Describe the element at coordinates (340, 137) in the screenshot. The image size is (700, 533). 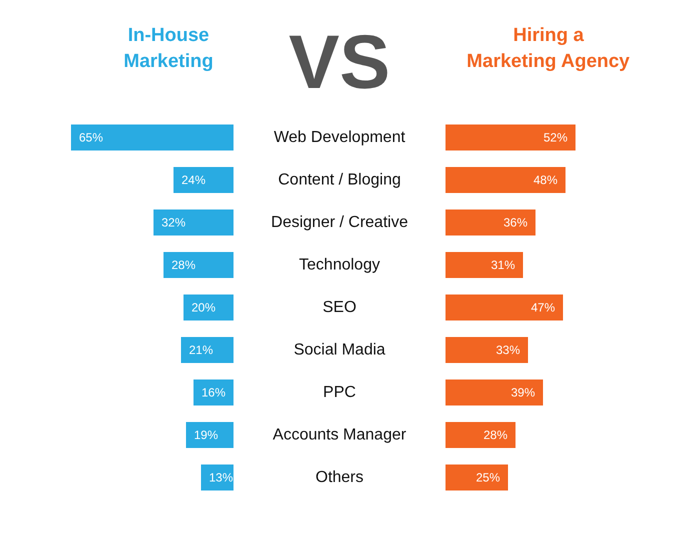
I see `y-tick-label: Web Development` at that location.